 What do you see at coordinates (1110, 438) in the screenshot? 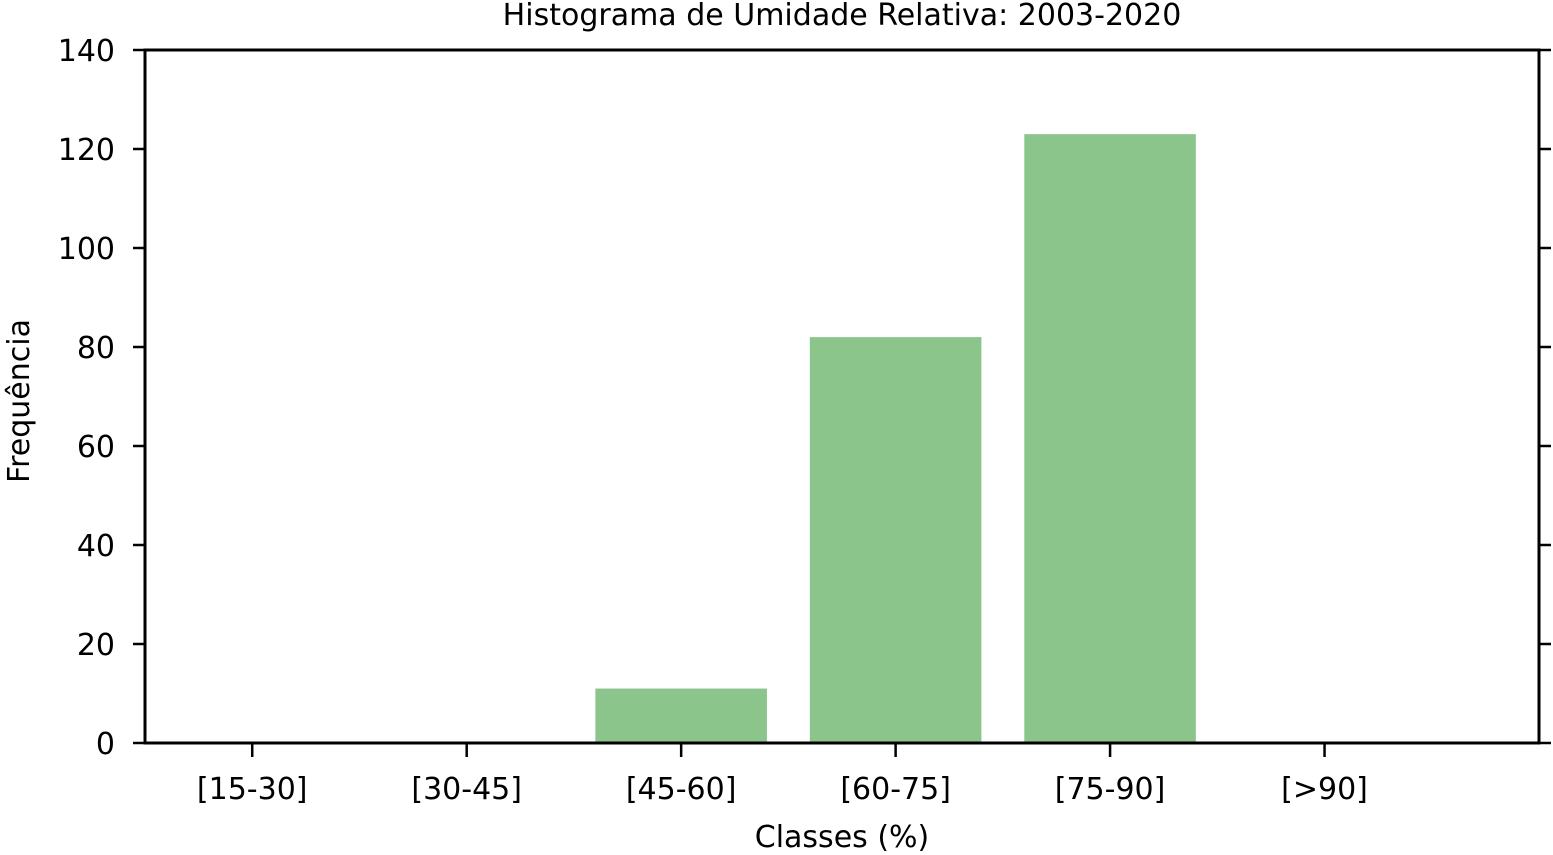
I see `bar-[75-90]` at bounding box center [1110, 438].